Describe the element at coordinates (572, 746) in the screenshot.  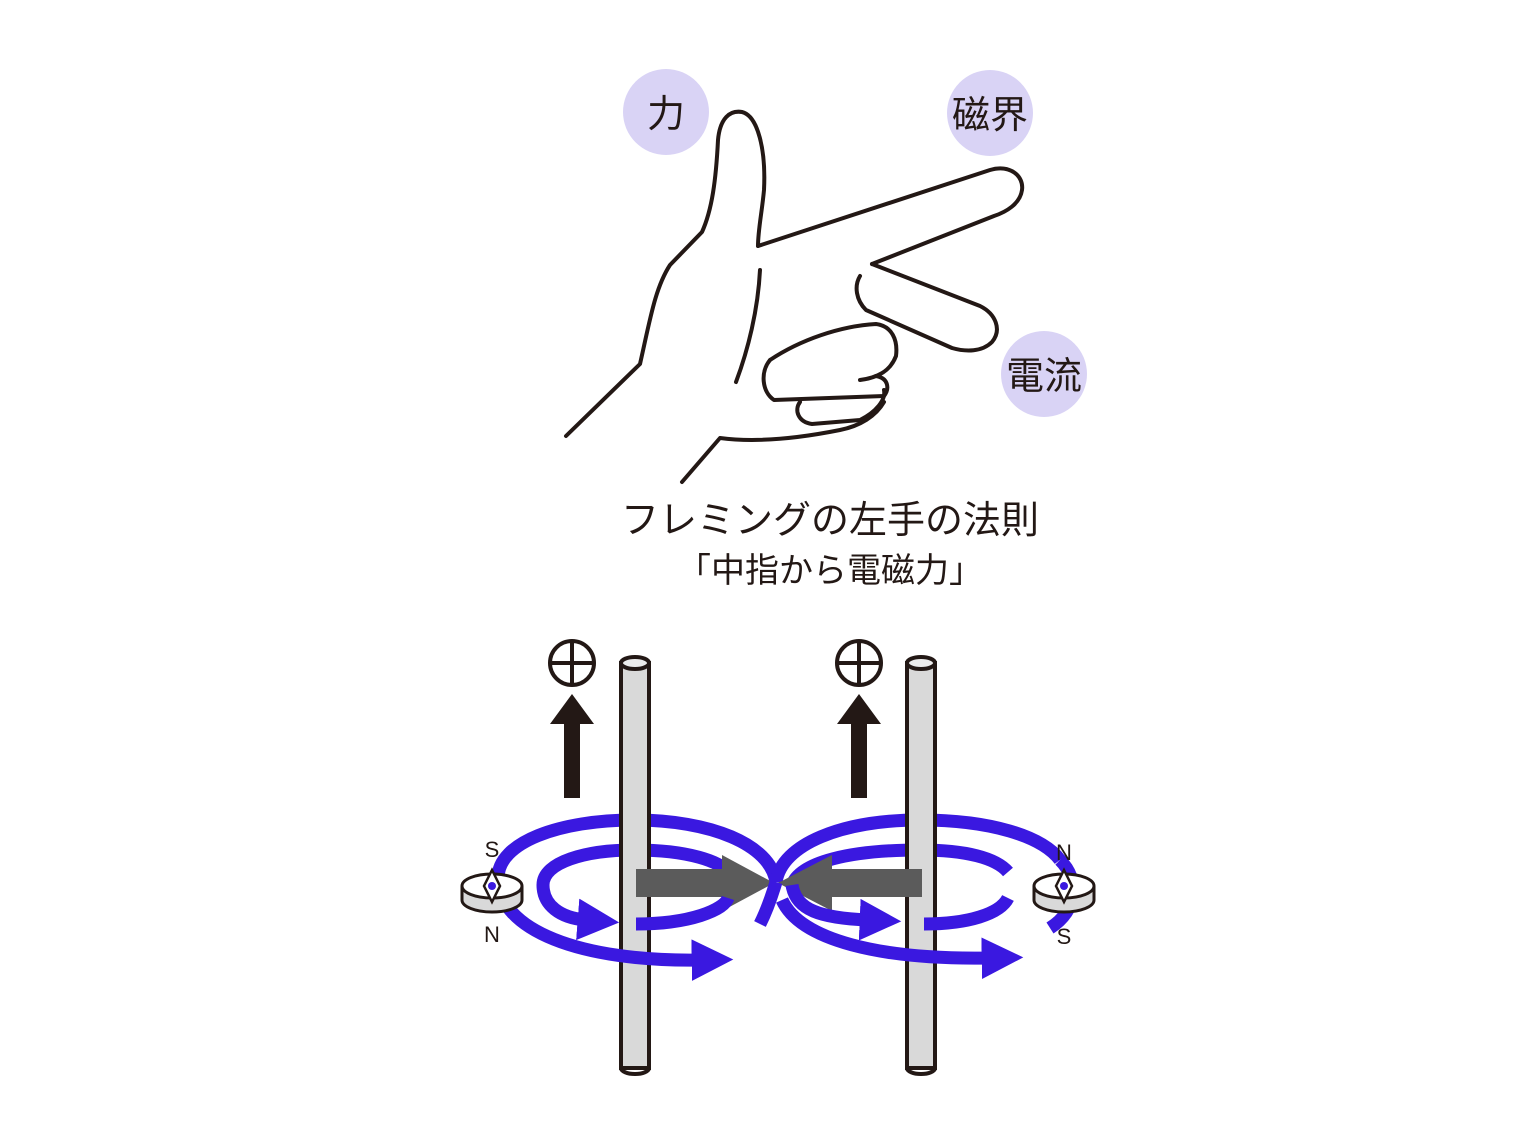
I see `current-arrow-left` at that location.